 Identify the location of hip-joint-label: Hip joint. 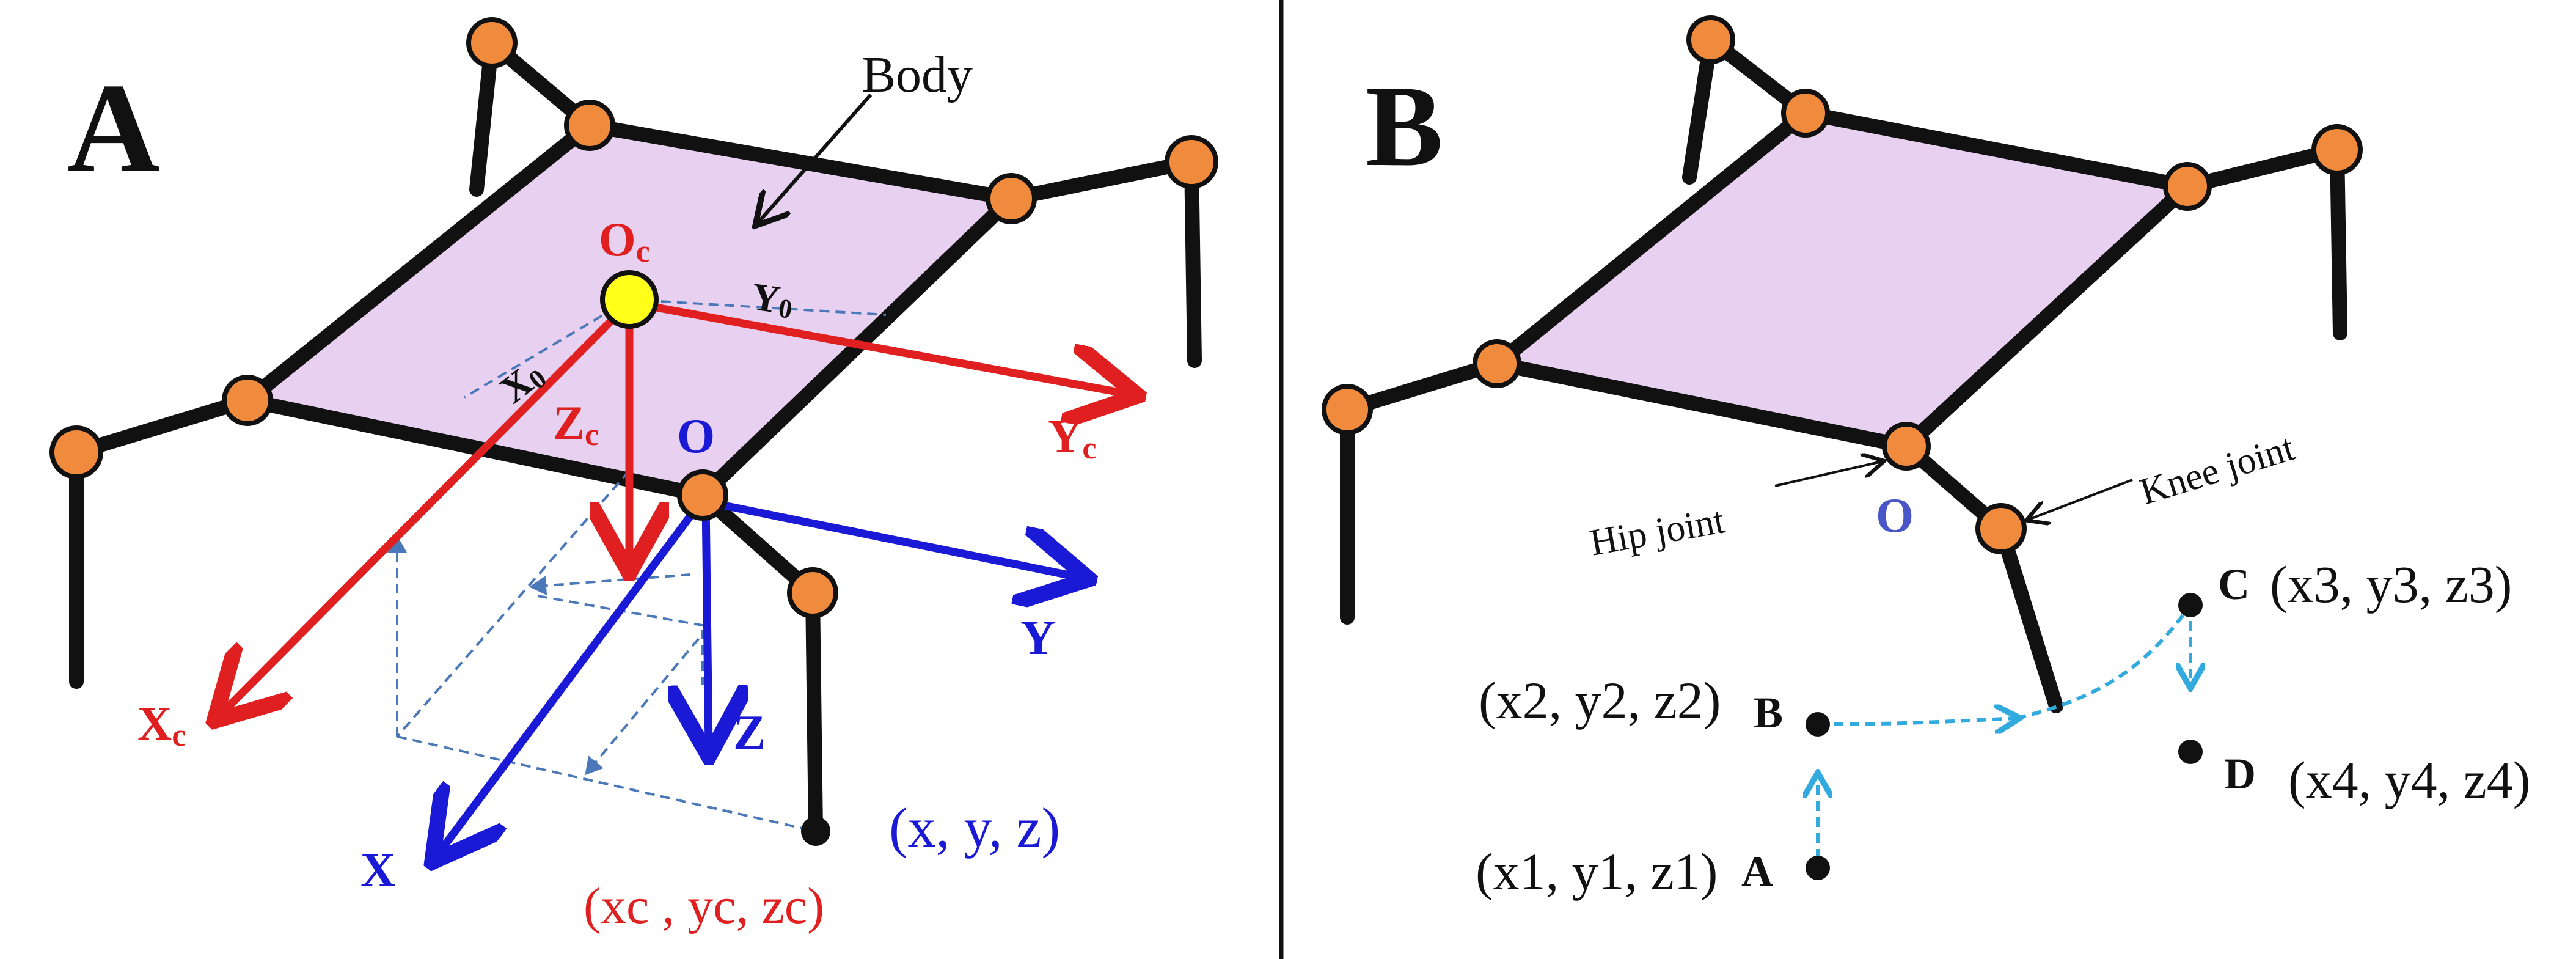
(1657, 531).